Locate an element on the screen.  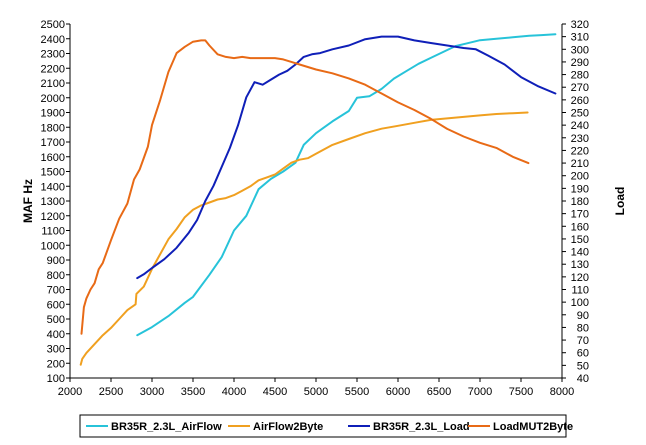
y2-tick-label: 100 is located at coordinates (580, 303).